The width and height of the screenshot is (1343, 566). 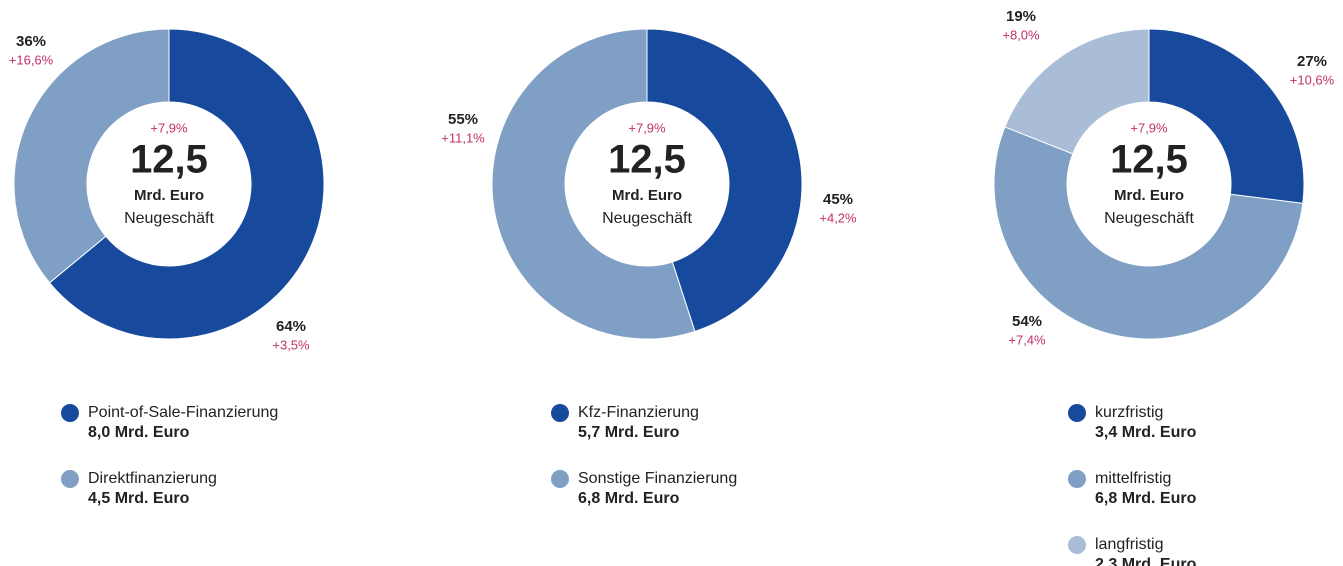 What do you see at coordinates (1133, 478) in the screenshot?
I see `legend-label: mittelfristig` at bounding box center [1133, 478].